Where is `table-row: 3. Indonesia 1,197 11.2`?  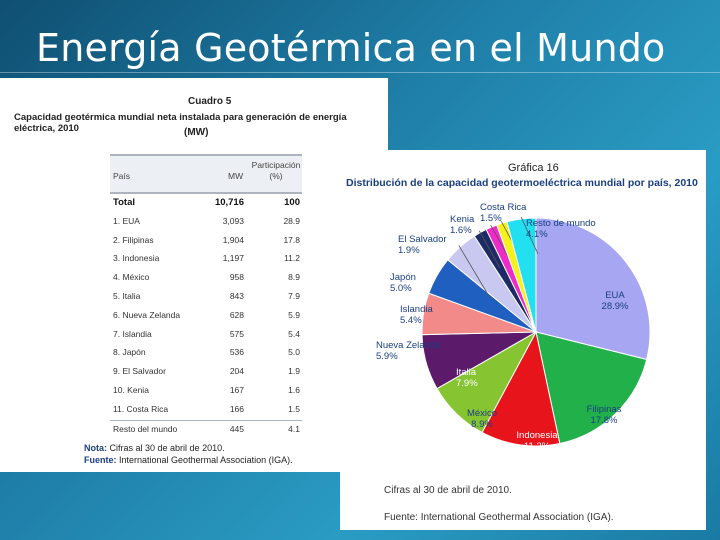
table-row: 3. Indonesia 1,197 11.2 is located at coordinates (206, 259).